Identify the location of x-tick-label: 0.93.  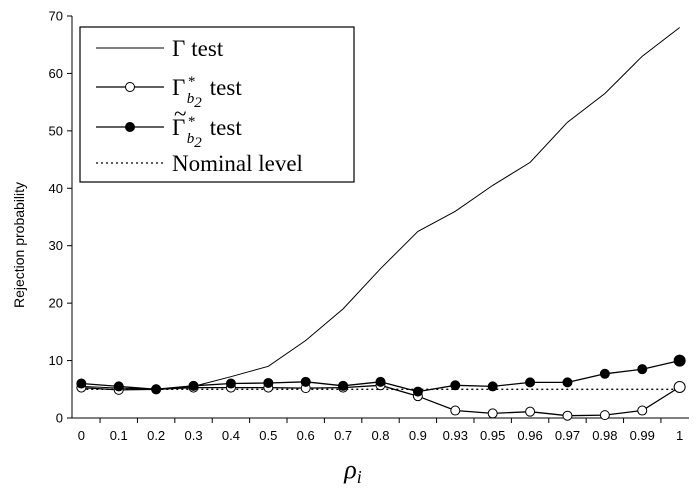
(455, 435).